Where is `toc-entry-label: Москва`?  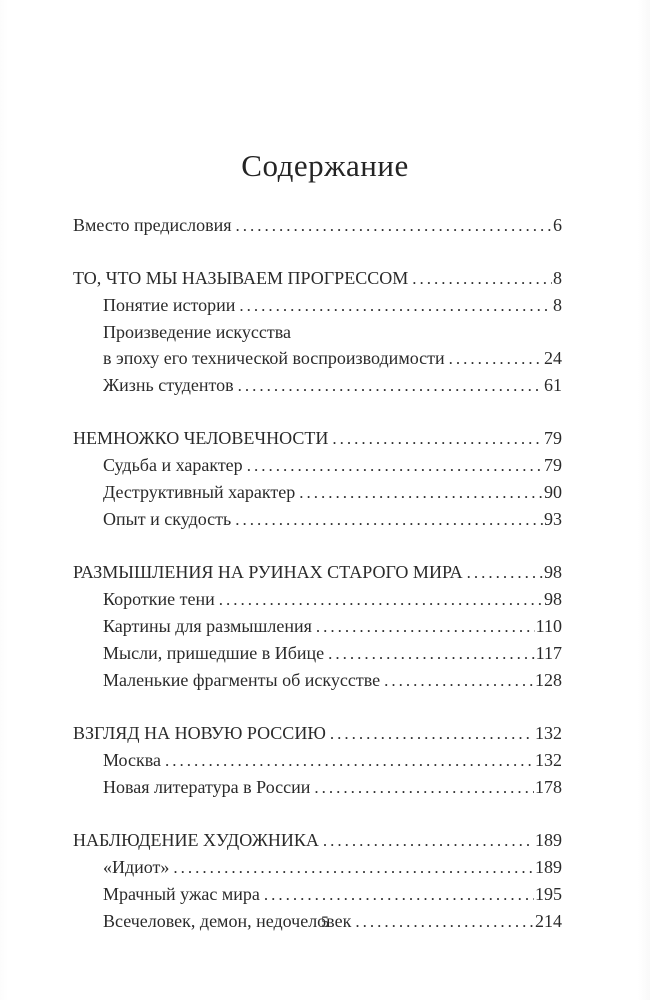
toc-entry-label: Москва is located at coordinates (132, 760).